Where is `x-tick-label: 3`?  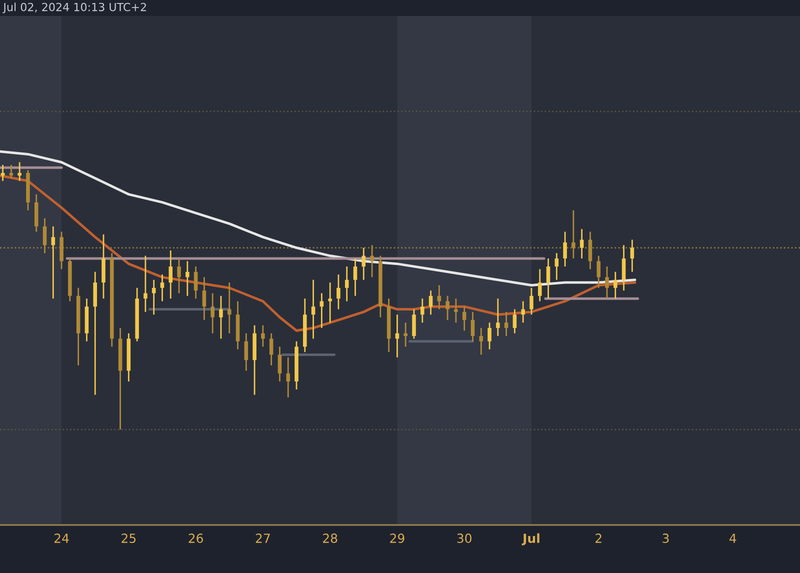 x-tick-label: 3 is located at coordinates (665, 539).